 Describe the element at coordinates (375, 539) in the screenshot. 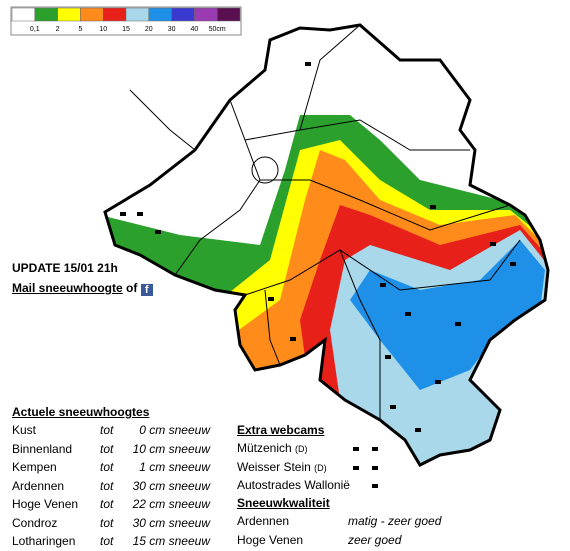

I see `quality-value: zeer goed` at that location.